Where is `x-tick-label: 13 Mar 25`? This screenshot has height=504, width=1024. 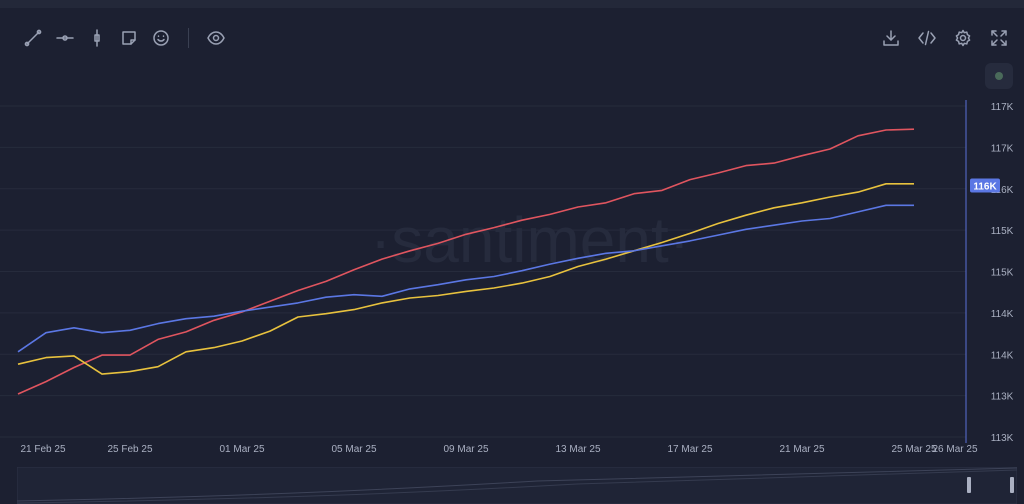
x-tick-label: 13 Mar 25 is located at coordinates (577, 449).